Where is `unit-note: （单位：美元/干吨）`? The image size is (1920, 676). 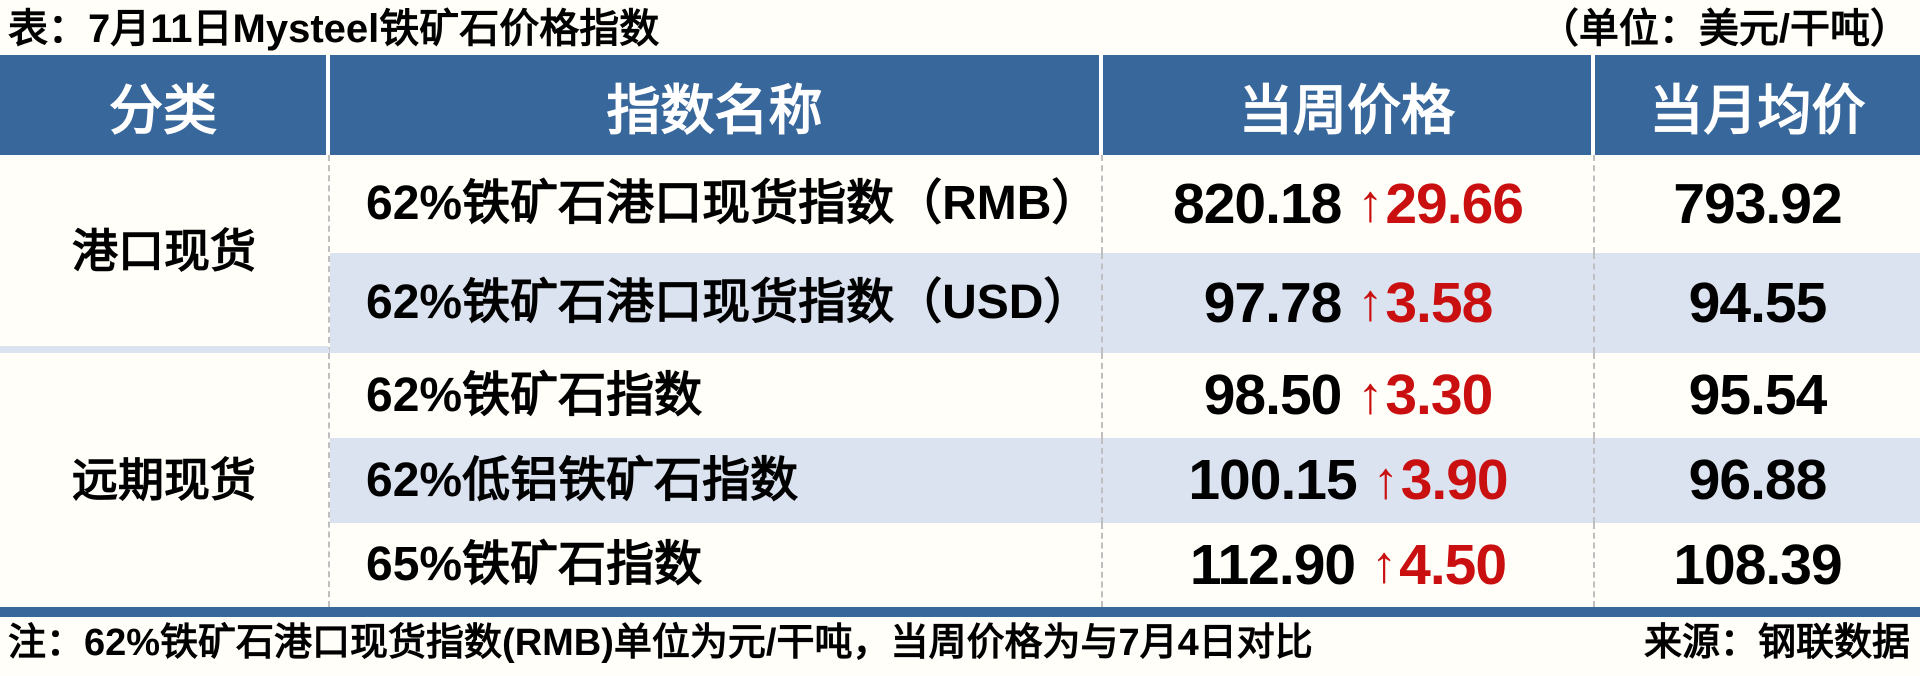 unit-note: （单位：美元/干吨） is located at coordinates (1724, 29).